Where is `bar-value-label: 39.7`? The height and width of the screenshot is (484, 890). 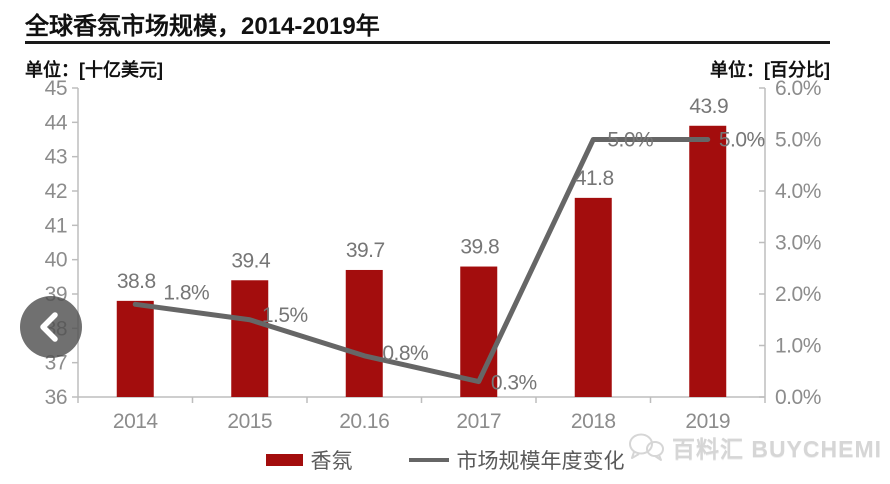 bar-value-label: 39.7 is located at coordinates (365, 250).